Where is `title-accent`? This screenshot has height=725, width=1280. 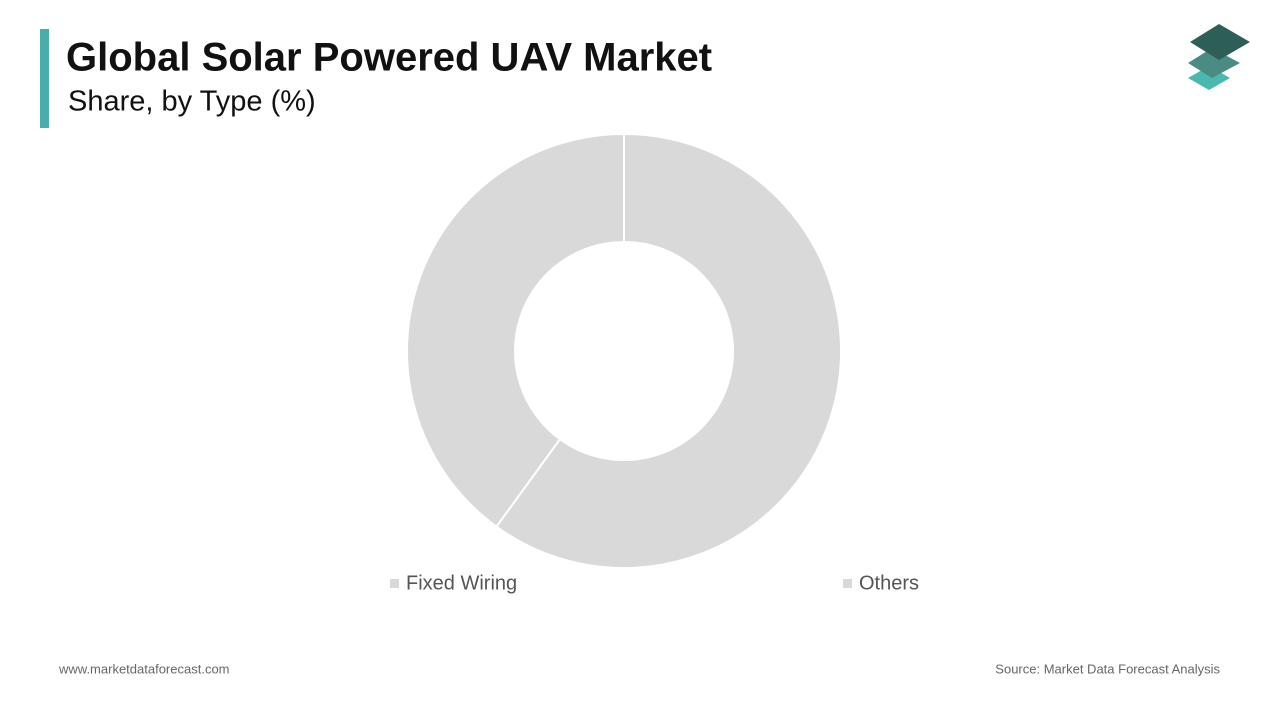 title-accent is located at coordinates (44, 78).